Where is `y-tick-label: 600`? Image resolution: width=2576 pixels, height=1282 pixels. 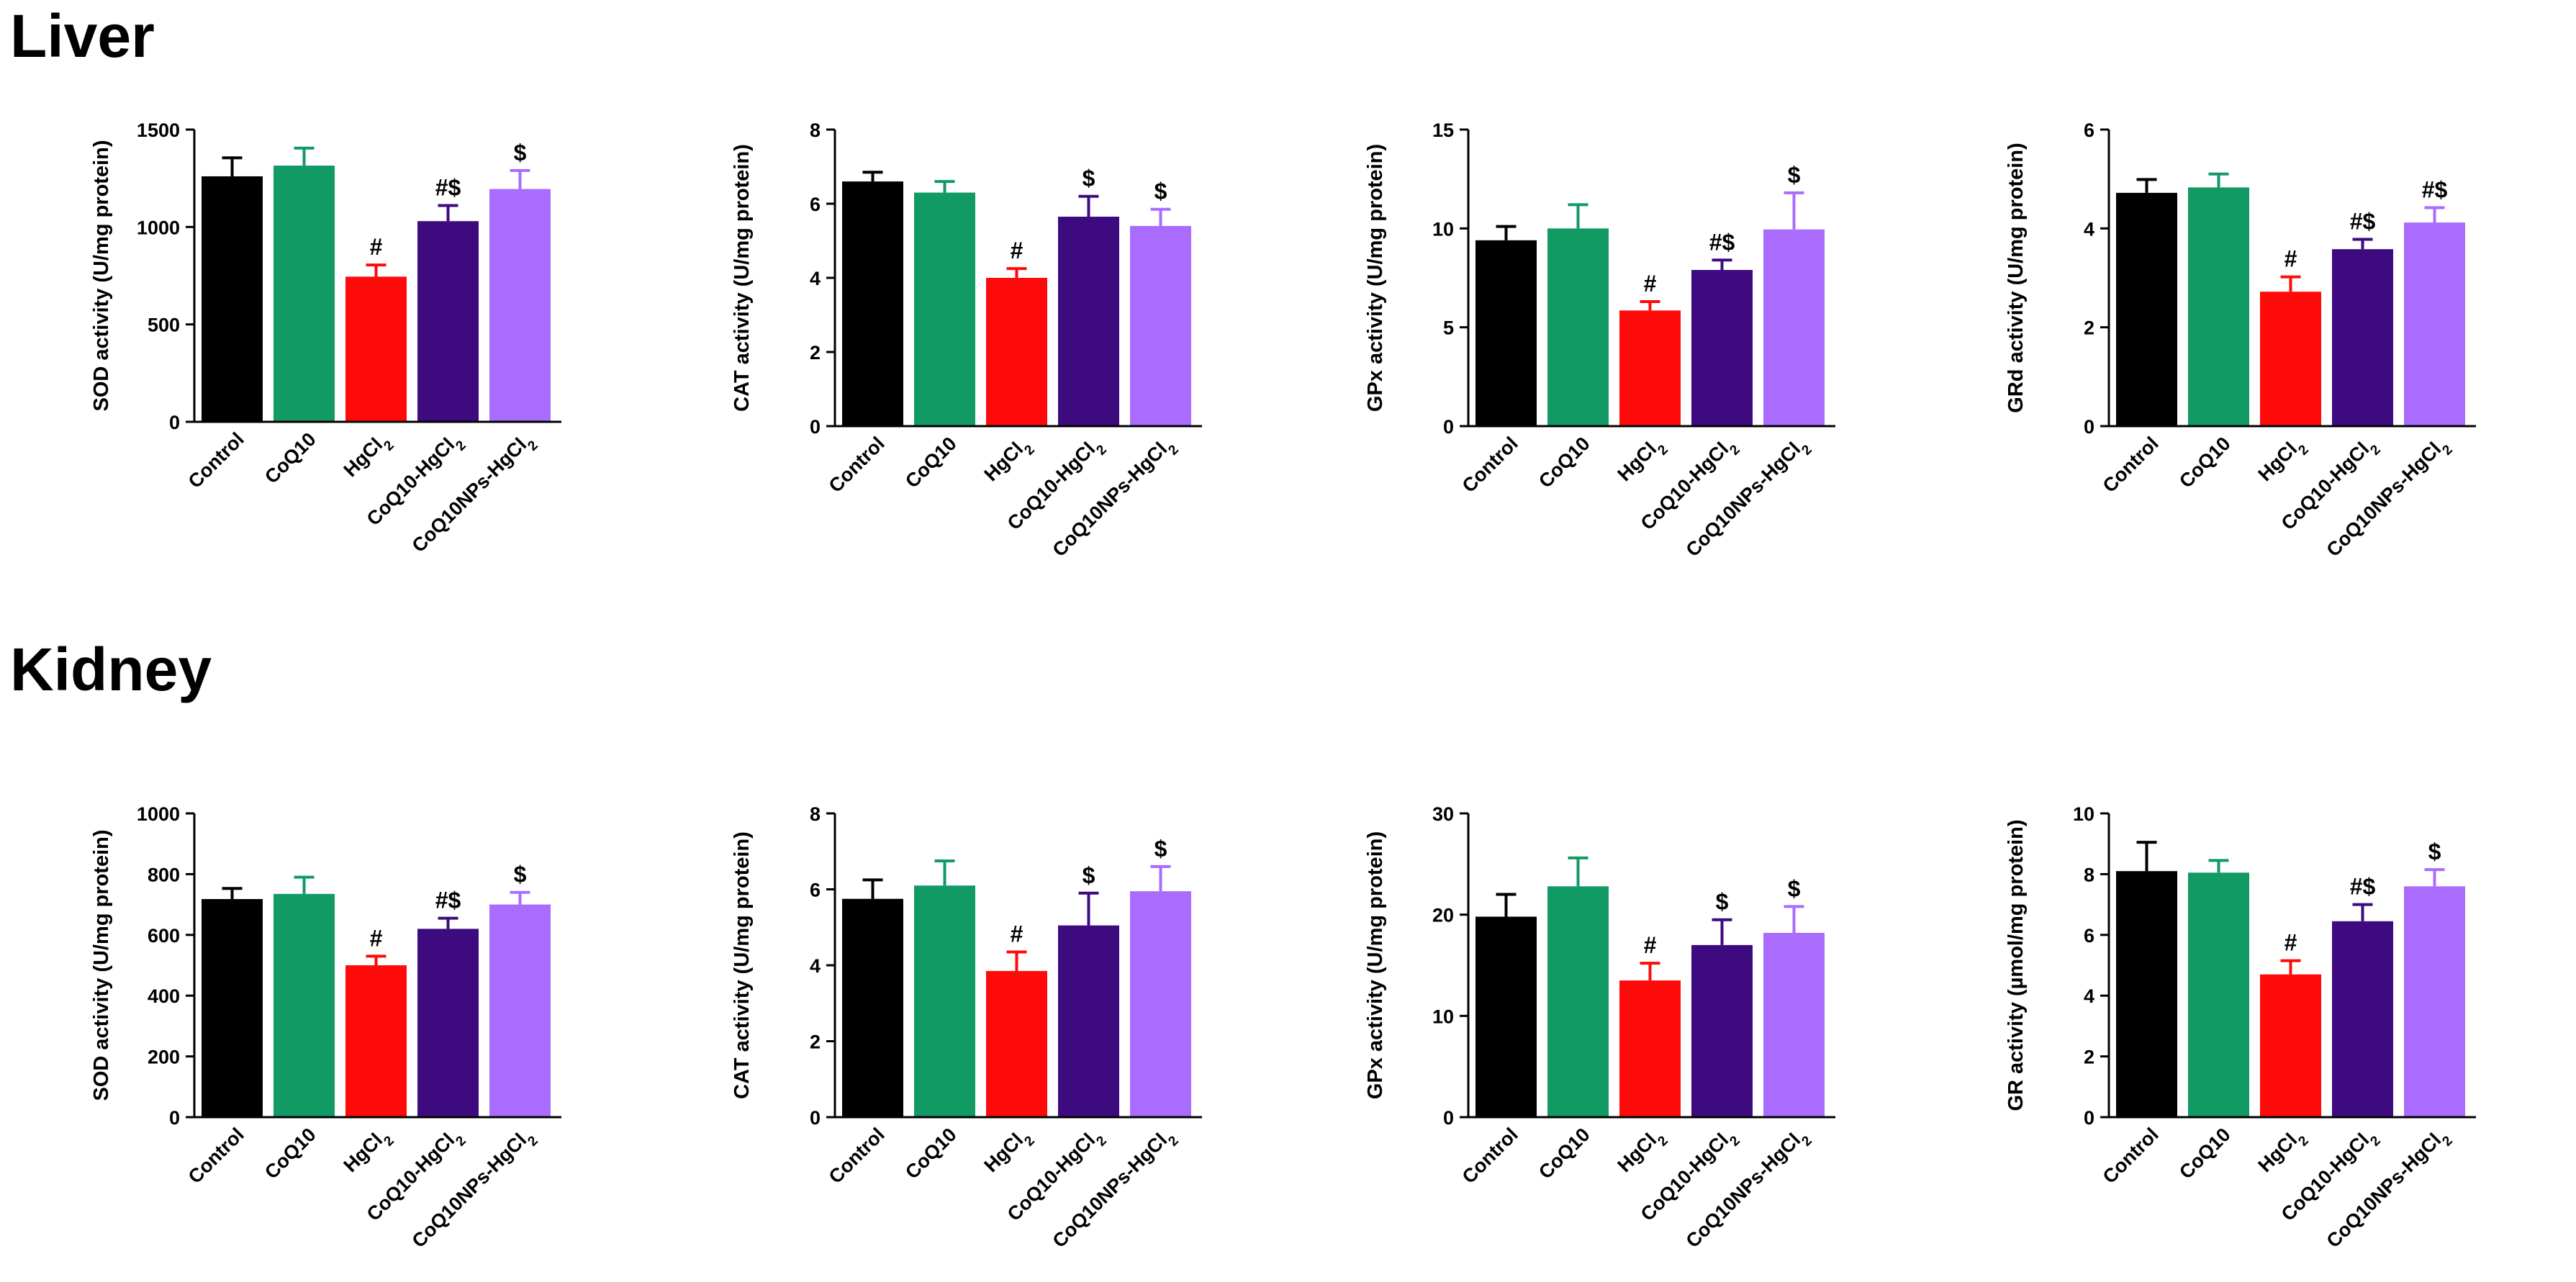 y-tick-label: 600 is located at coordinates (164, 936).